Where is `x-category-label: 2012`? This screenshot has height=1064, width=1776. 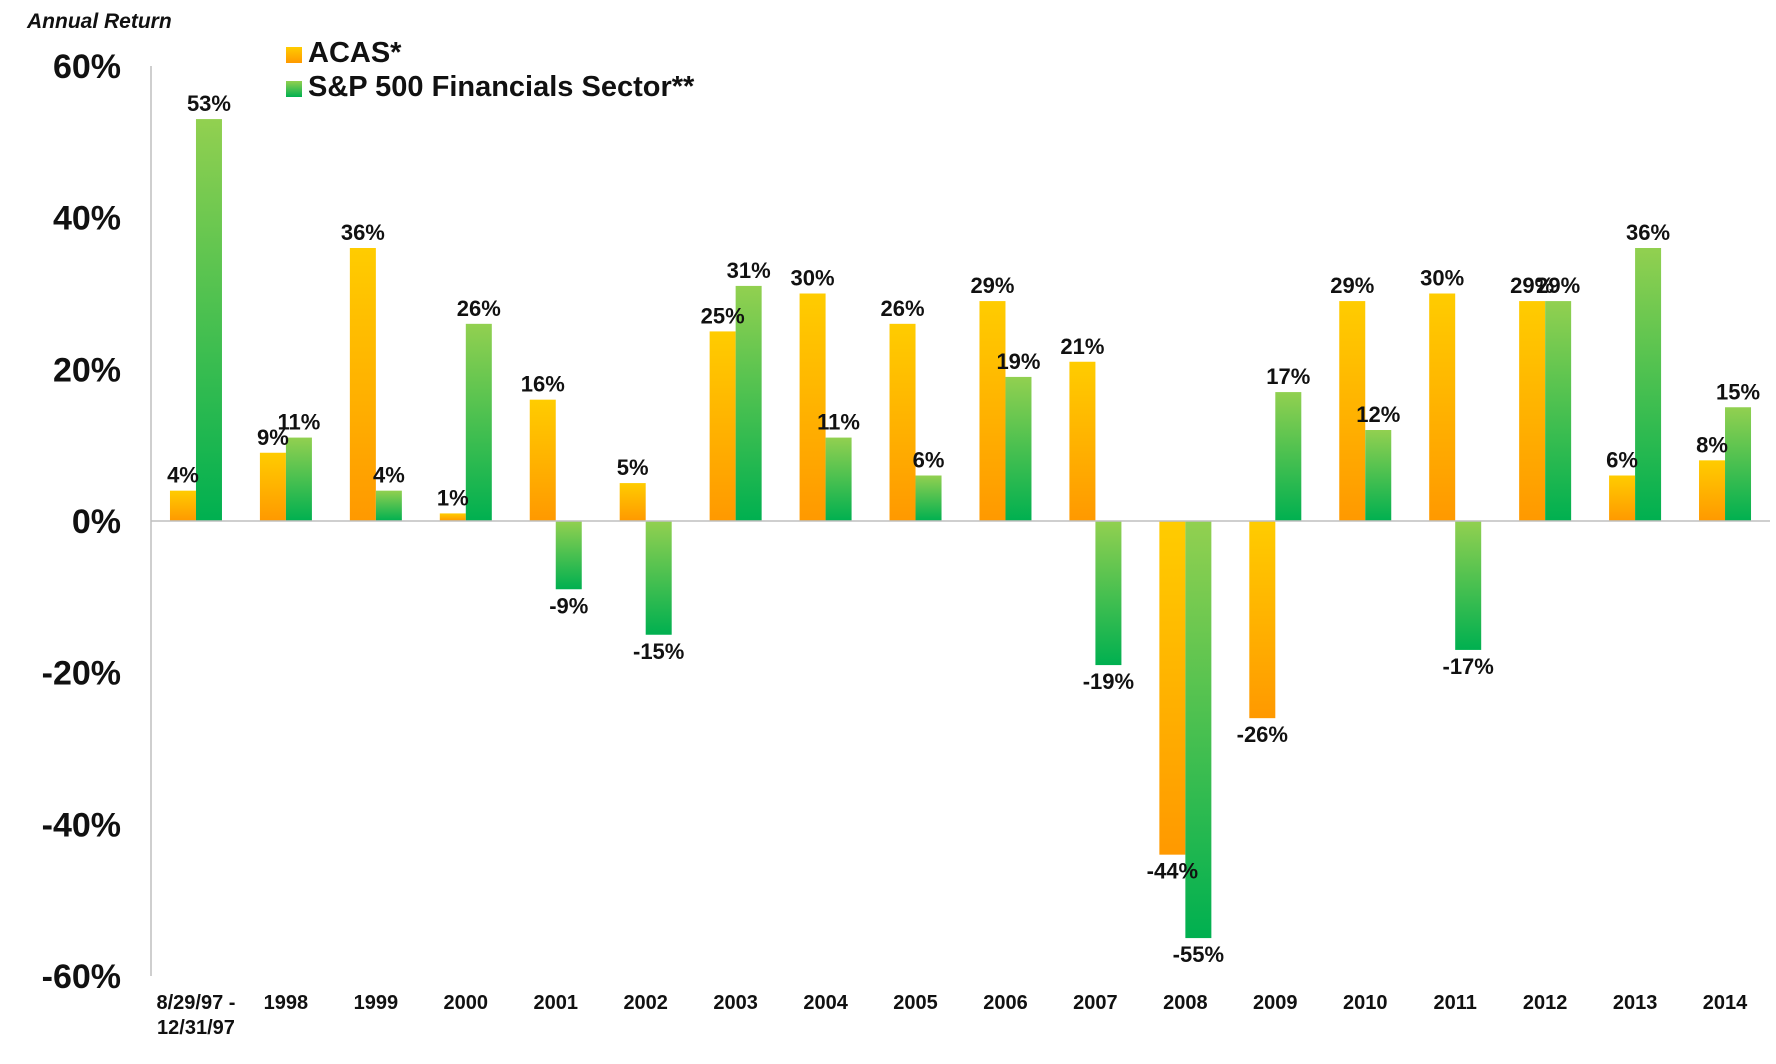 x-category-label: 2012 is located at coordinates (1545, 1003).